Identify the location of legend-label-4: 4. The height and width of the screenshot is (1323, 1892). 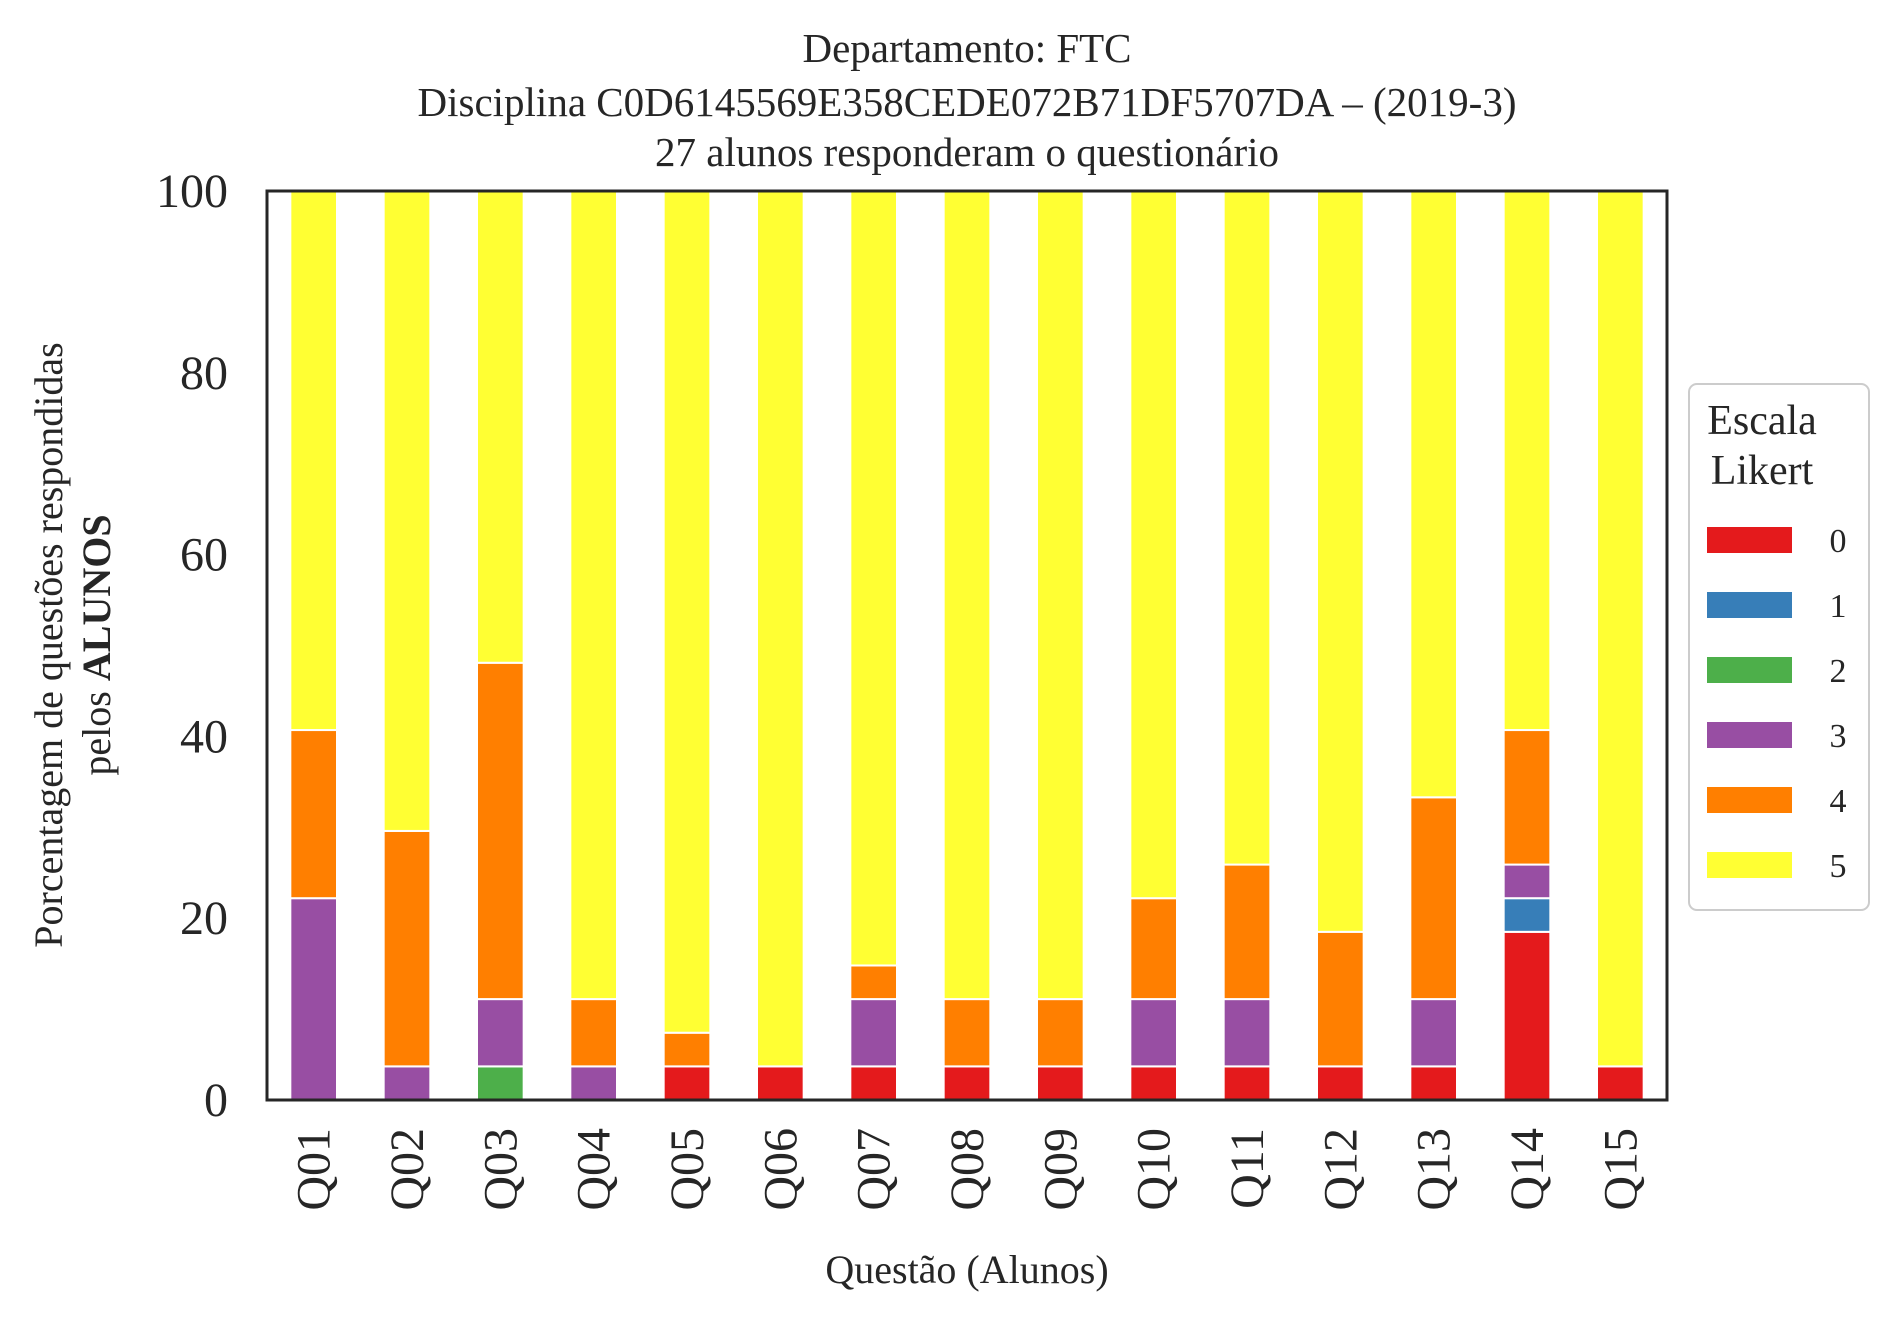
(1838, 801).